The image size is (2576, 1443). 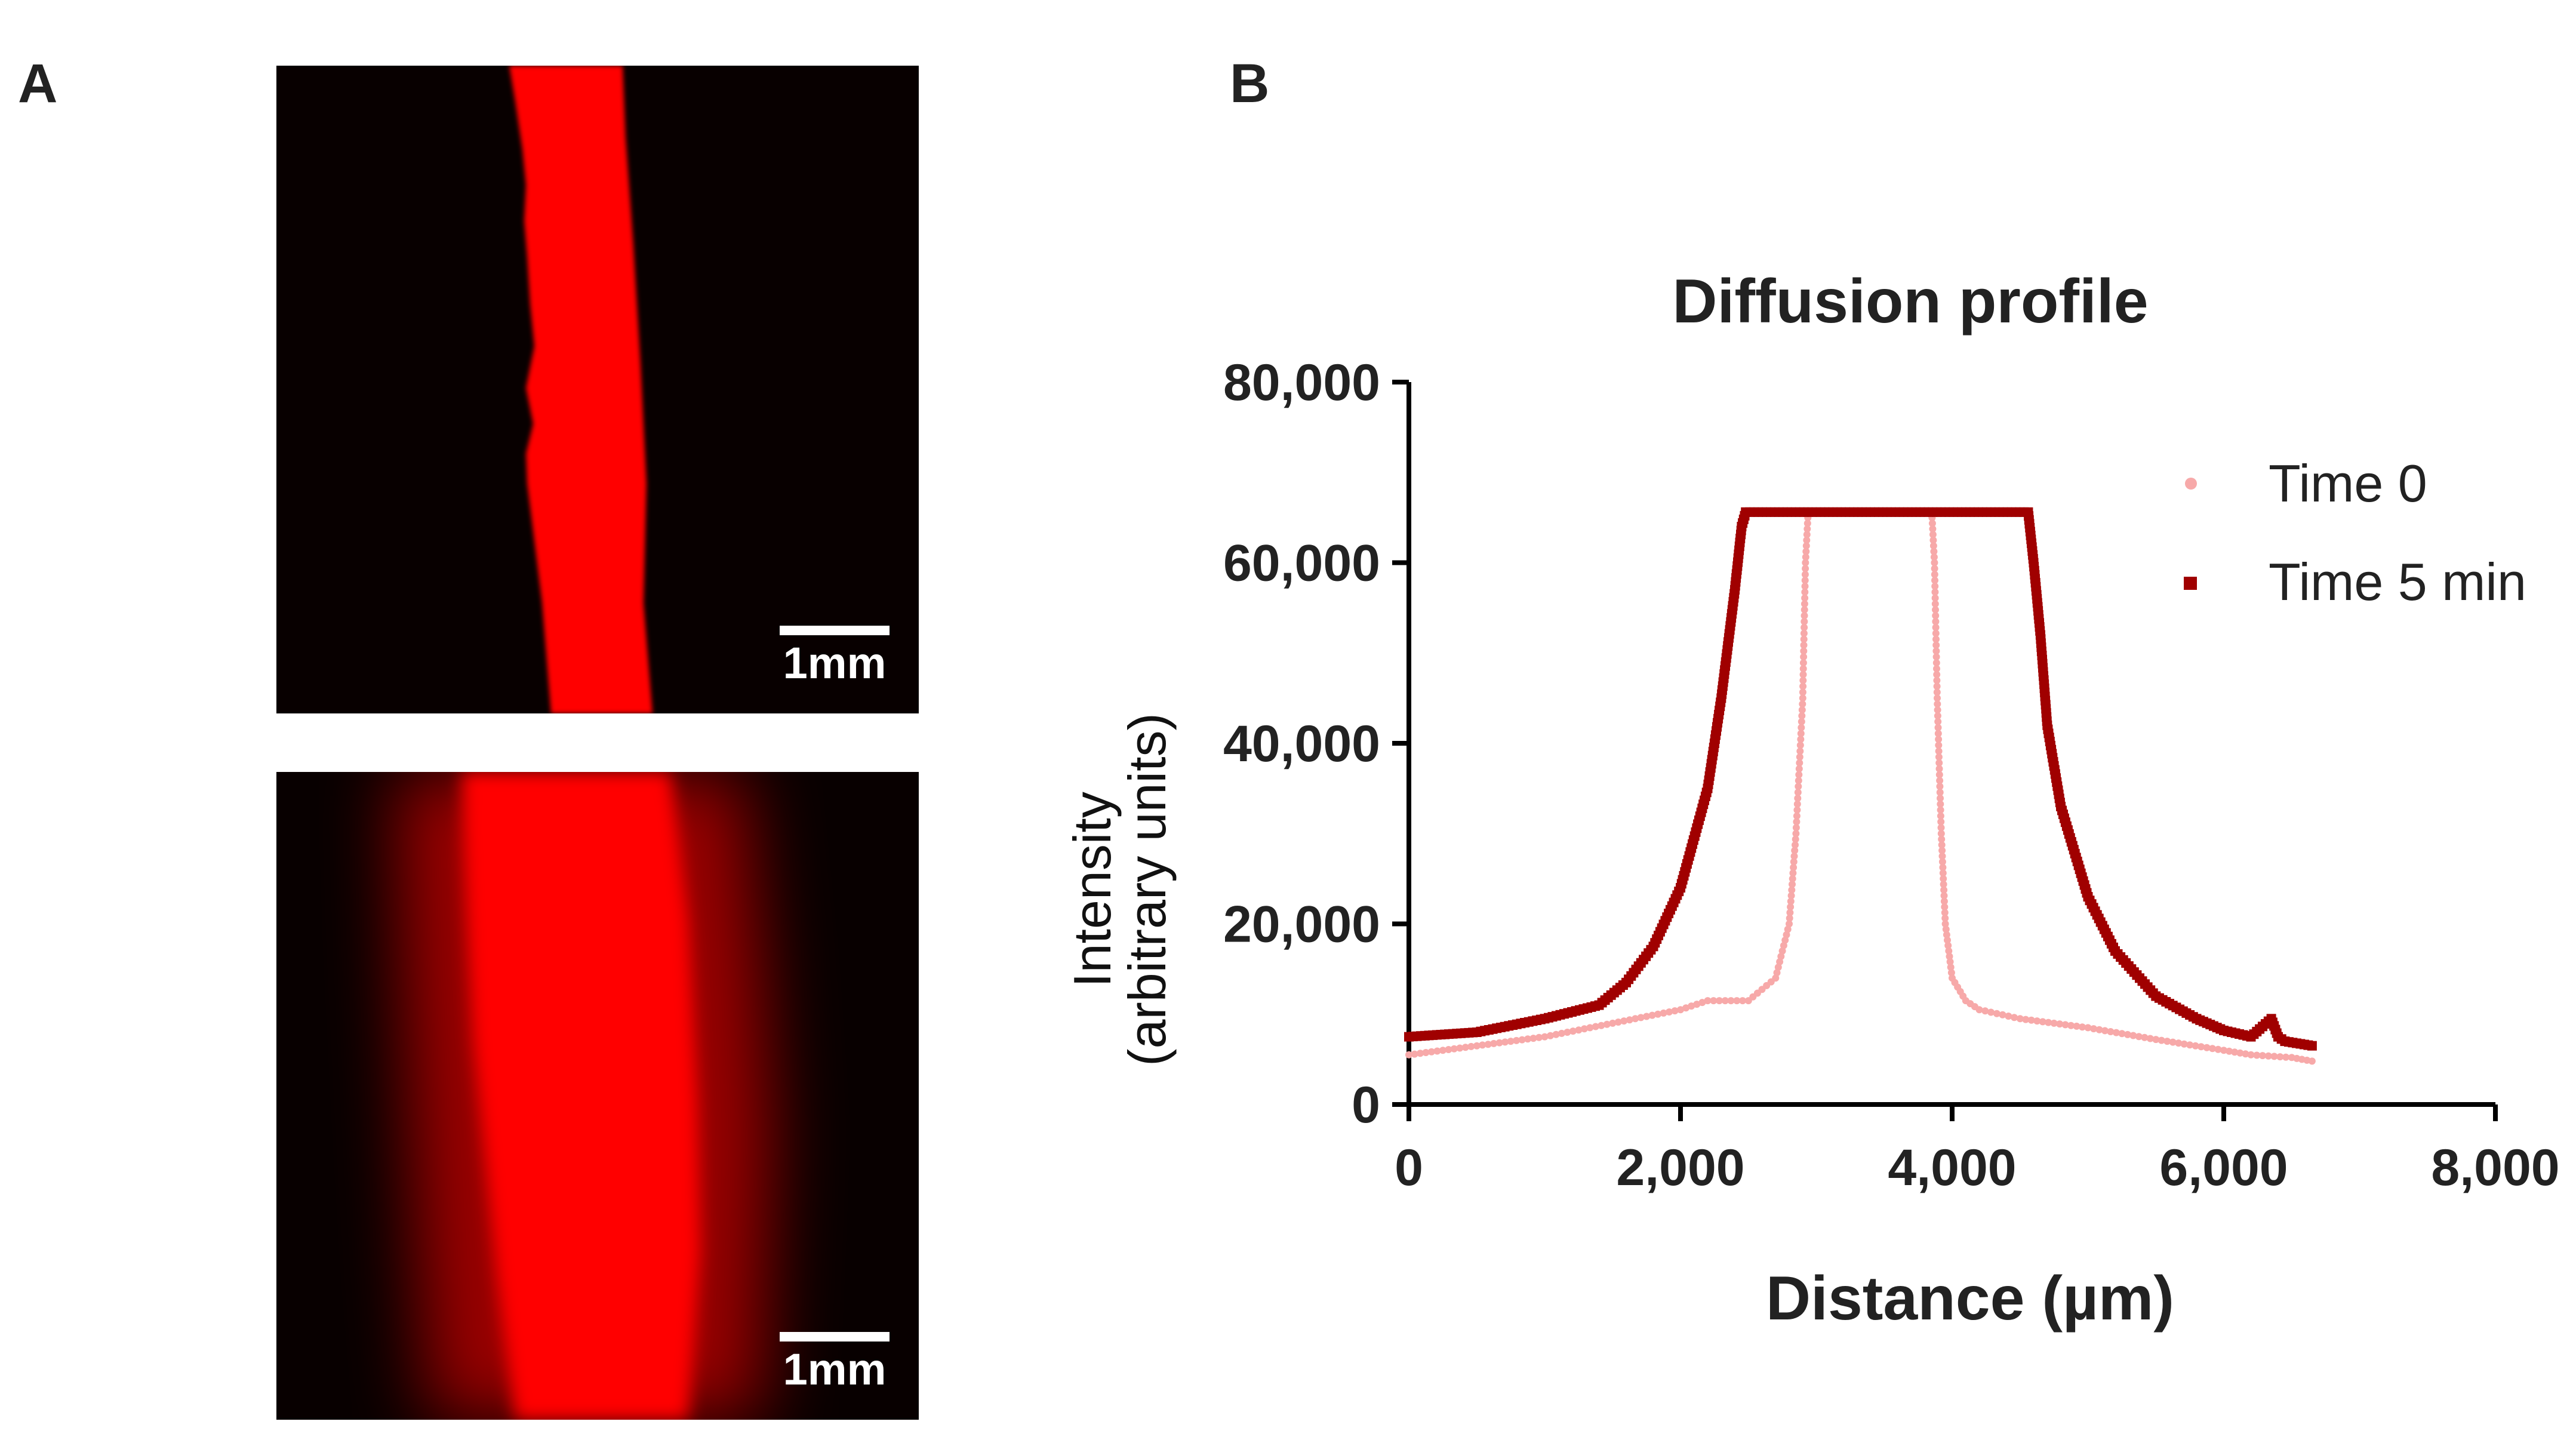 What do you see at coordinates (835, 630) in the screenshot?
I see `scale-bar-top` at bounding box center [835, 630].